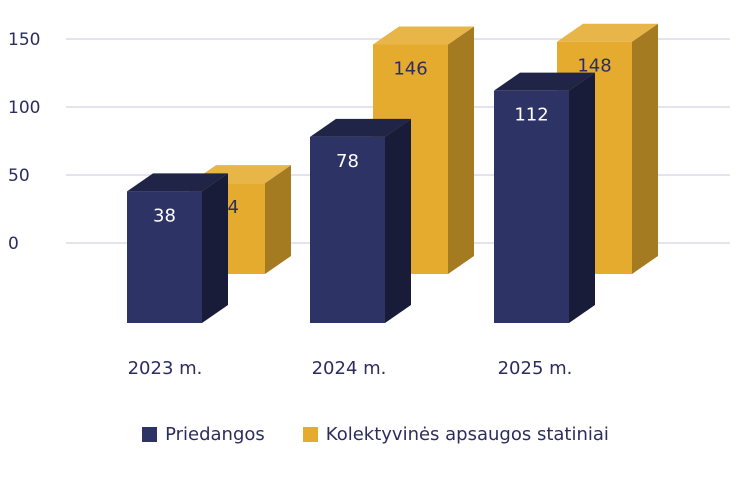  Describe the element at coordinates (410, 68) in the screenshot. I see `data-label-1-1: 146` at that location.